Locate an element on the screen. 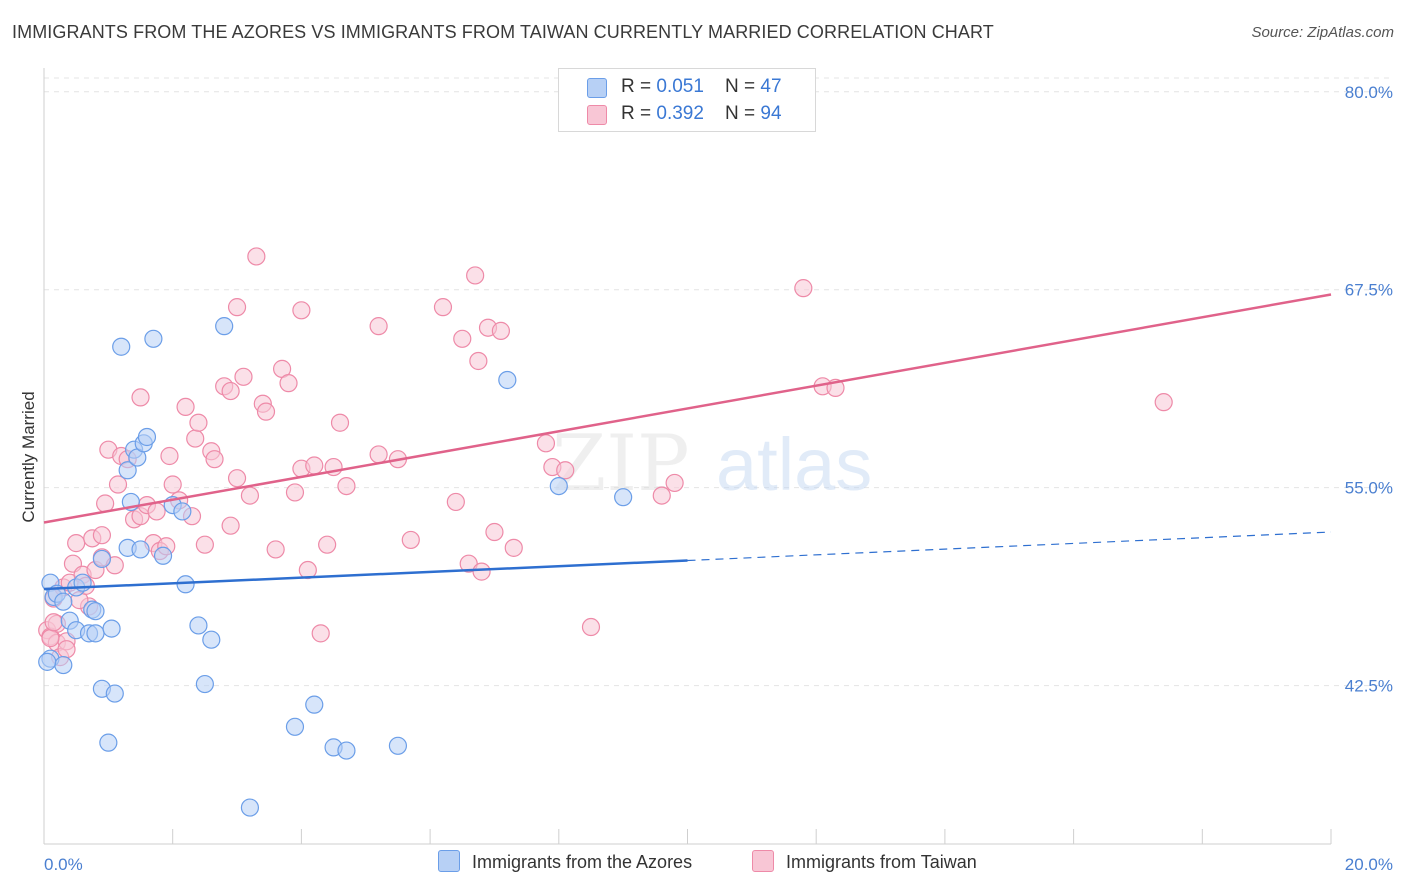 This screenshot has height=892, width=1406. watermark-atlas: atlas is located at coordinates (794, 464).